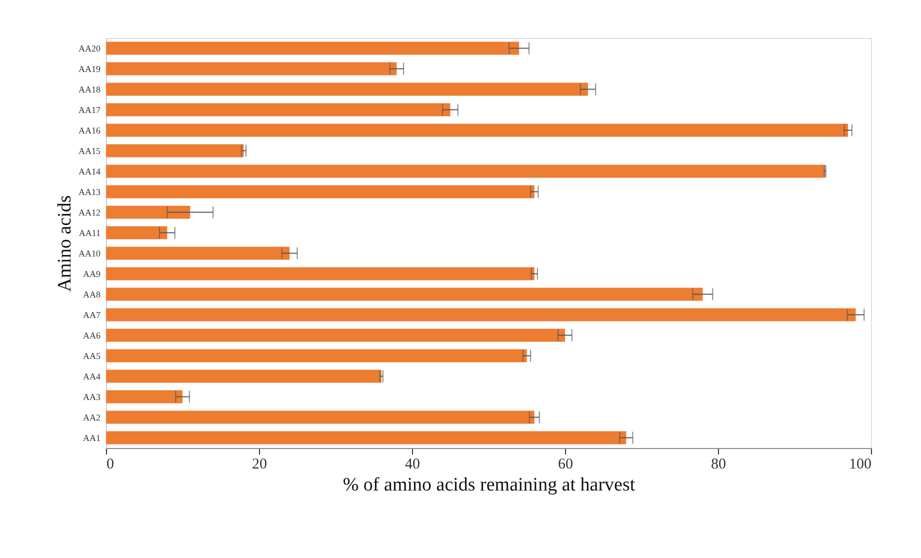 The height and width of the screenshot is (558, 921). Describe the element at coordinates (565, 464) in the screenshot. I see `x-tick-label: 60` at that location.